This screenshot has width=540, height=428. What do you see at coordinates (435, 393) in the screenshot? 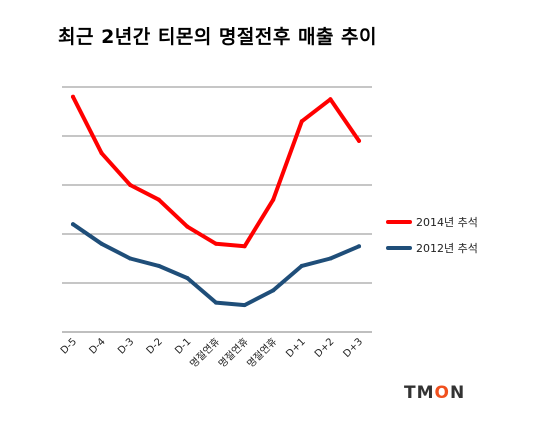
I see `tmon-logo: TMON` at bounding box center [435, 393].